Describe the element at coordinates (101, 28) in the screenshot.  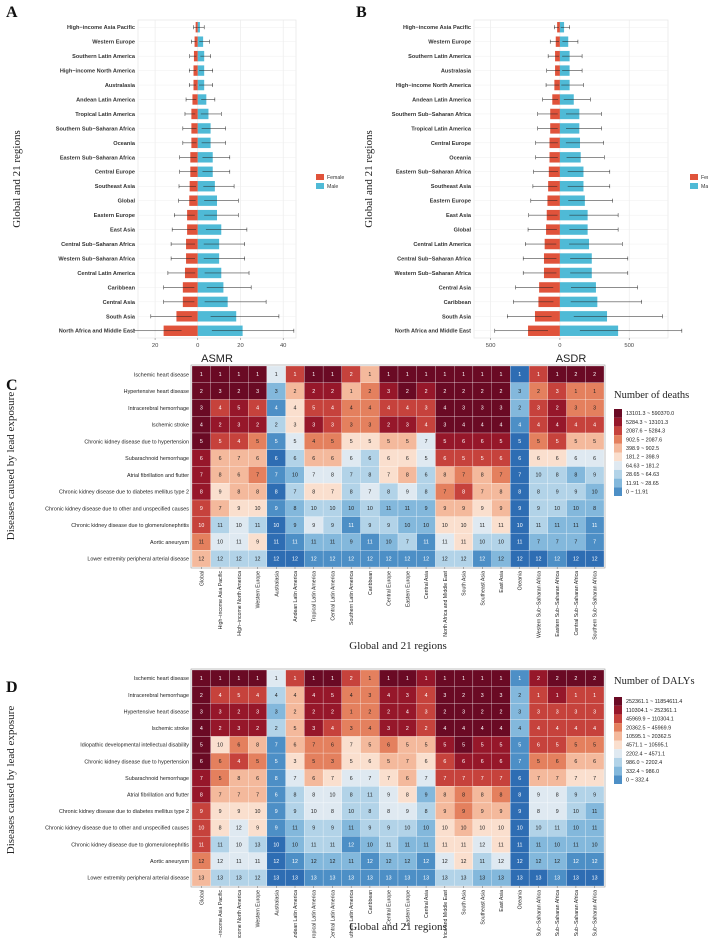
I see `category-label: High−income Asia Pacific` at that location.